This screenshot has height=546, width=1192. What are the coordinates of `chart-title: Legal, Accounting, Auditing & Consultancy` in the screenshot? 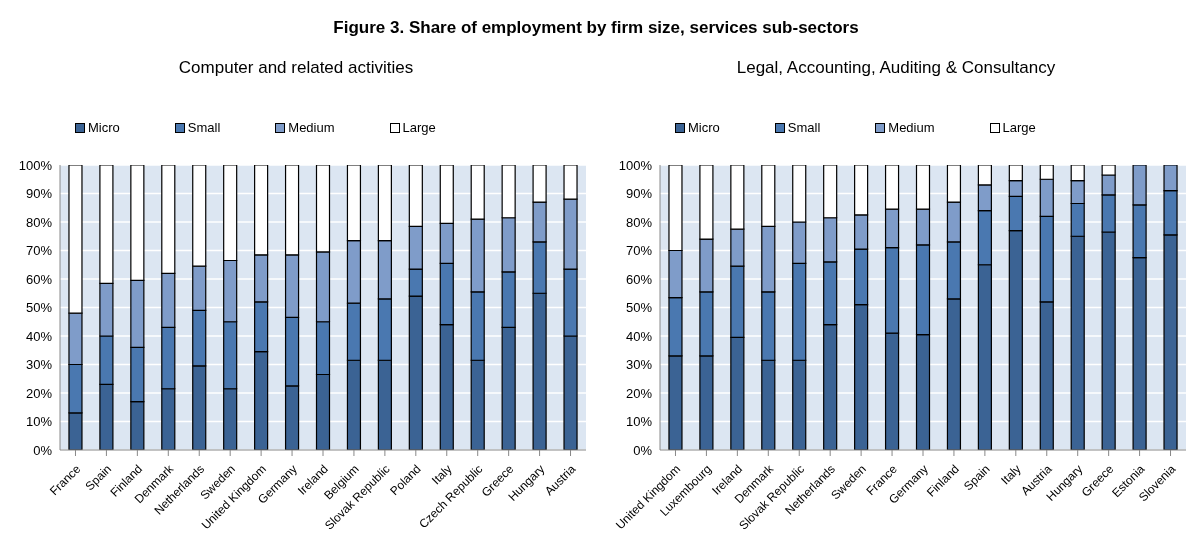 It's located at (896, 68).